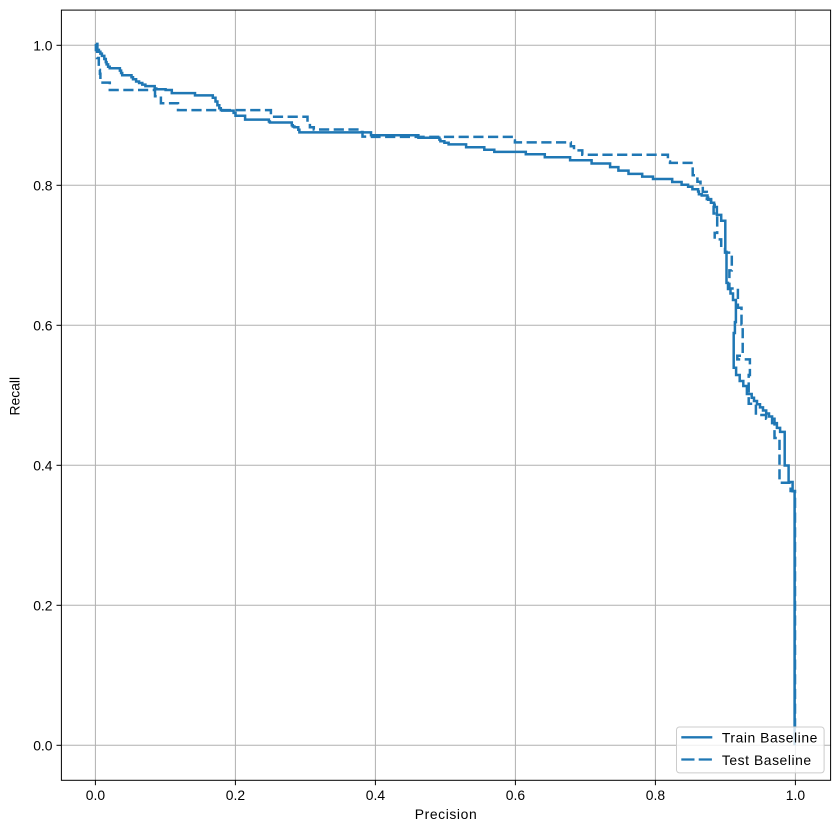 Image resolution: width=839 pixels, height=833 pixels. I want to click on svg-text: Test Baseline, so click(767, 760).